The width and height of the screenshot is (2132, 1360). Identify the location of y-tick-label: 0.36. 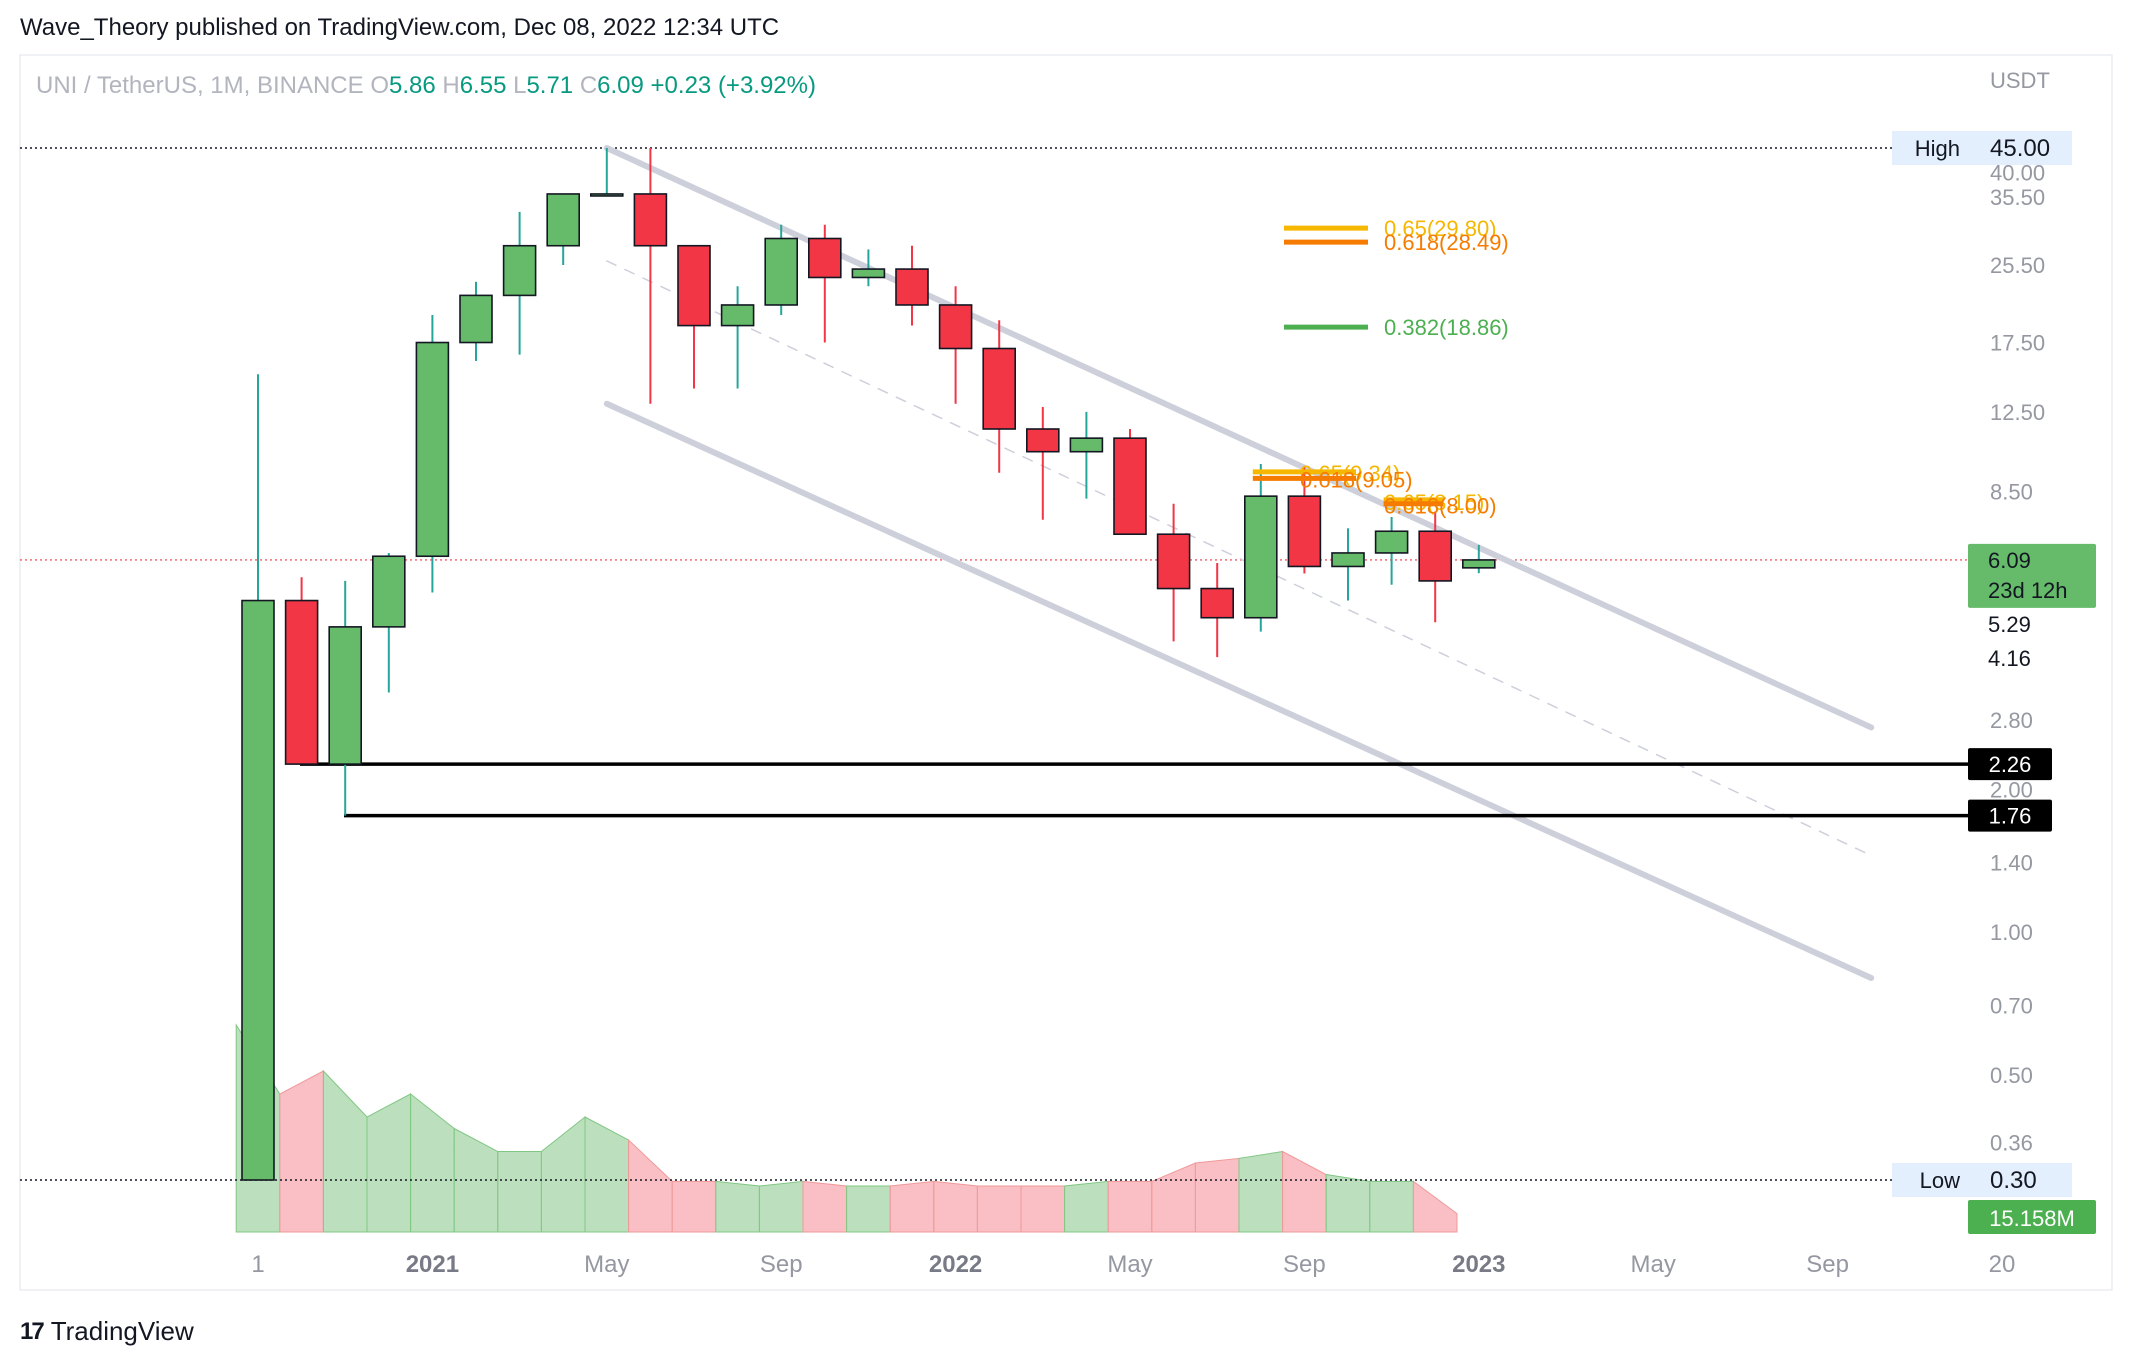
(2011, 1142).